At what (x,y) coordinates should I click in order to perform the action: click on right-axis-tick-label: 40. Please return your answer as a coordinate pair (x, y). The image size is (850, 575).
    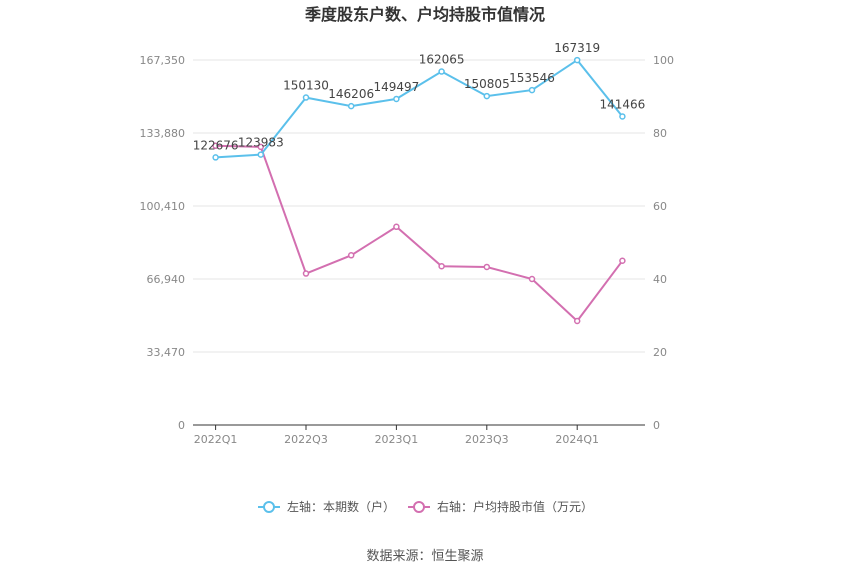
    Looking at the image, I should click on (660, 279).